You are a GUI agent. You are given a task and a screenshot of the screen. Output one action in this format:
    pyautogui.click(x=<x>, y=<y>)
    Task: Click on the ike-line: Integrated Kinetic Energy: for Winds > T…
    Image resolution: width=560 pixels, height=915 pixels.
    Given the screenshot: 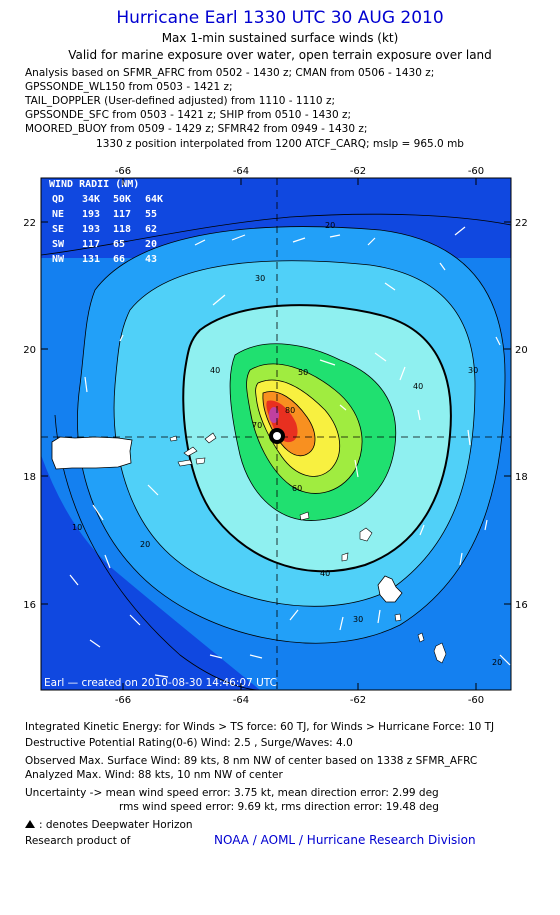 What is the action you would take?
    pyautogui.click(x=260, y=727)
    